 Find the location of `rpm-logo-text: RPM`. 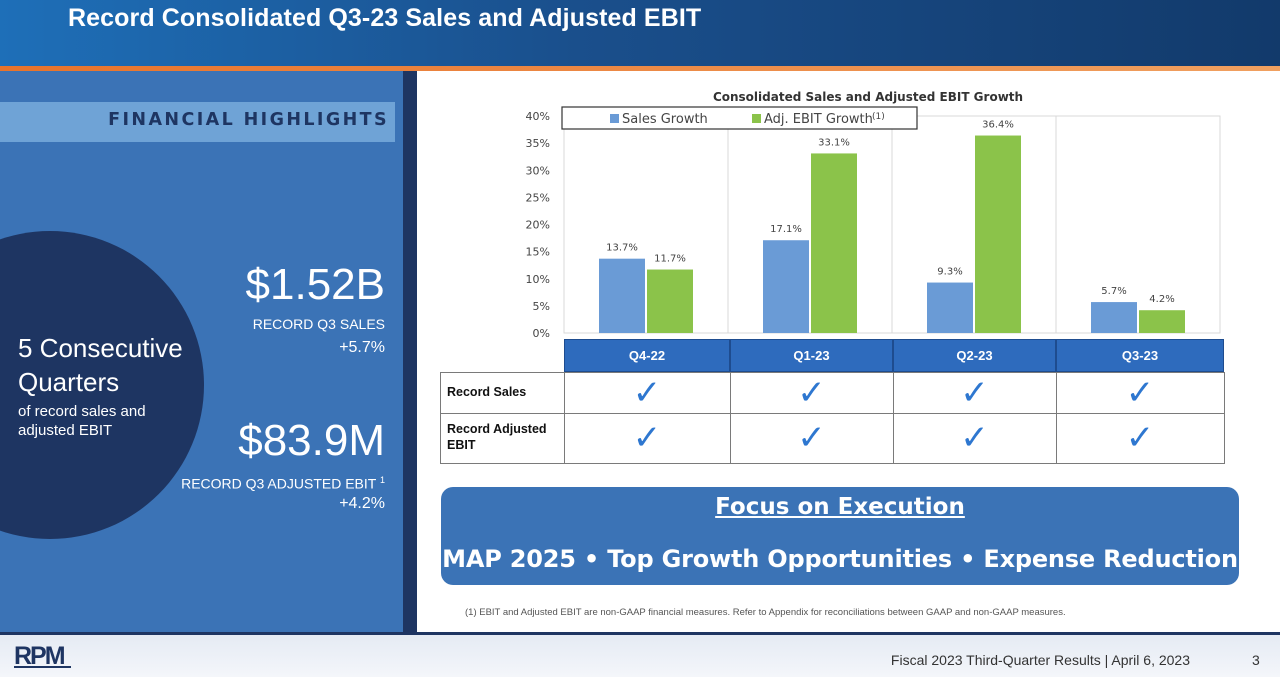

rpm-logo-text: RPM is located at coordinates (39, 656).